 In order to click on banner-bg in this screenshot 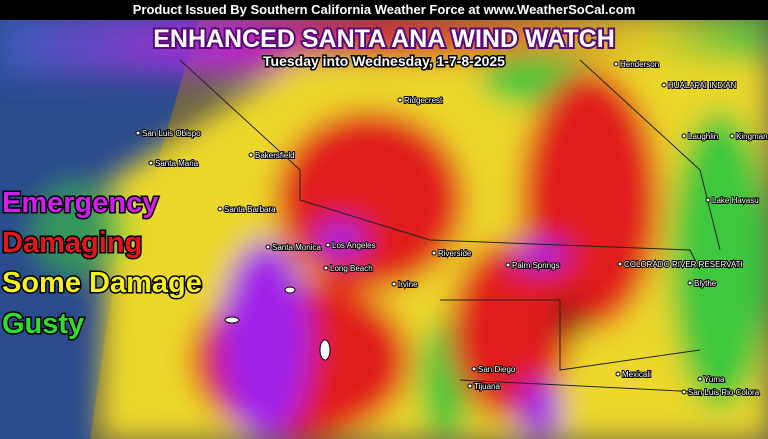, I will do `click(384, 10)`.